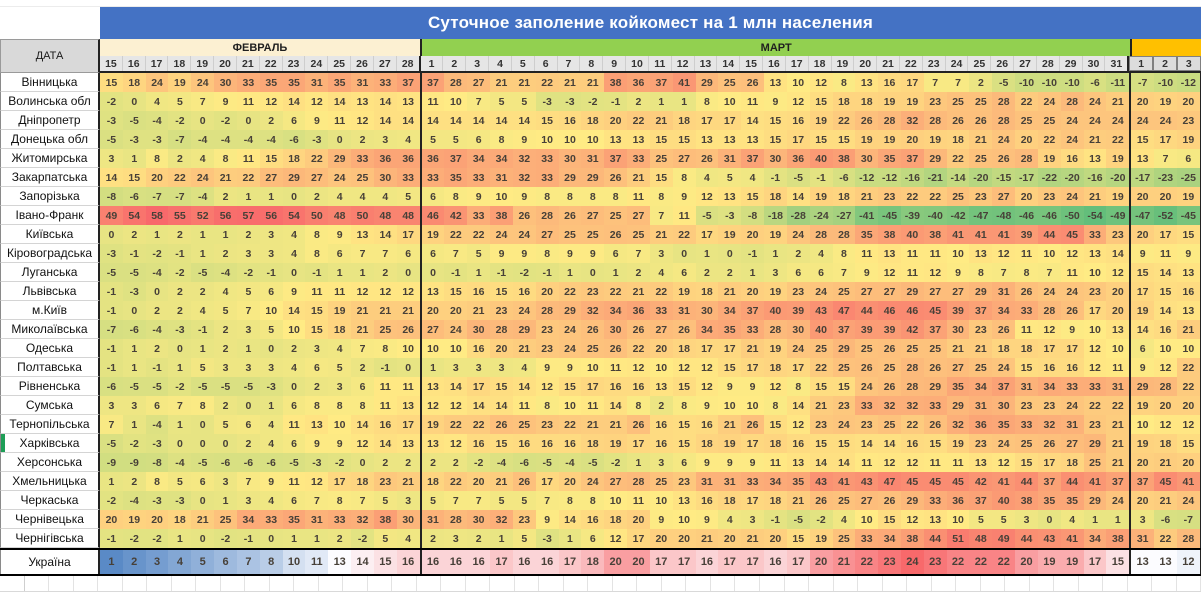 The width and height of the screenshot is (1201, 600). What do you see at coordinates (271, 139) in the screenshot?
I see `heatmap-cell: -4` at bounding box center [271, 139].